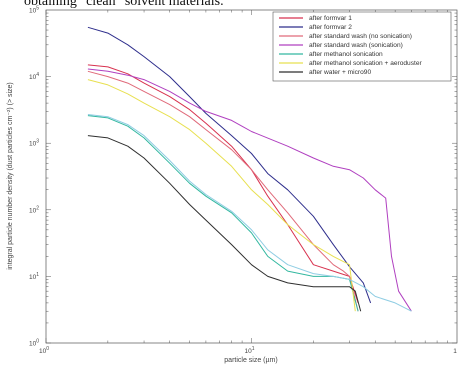  I want to click on y-tick-label: 10², so click(34, 209).